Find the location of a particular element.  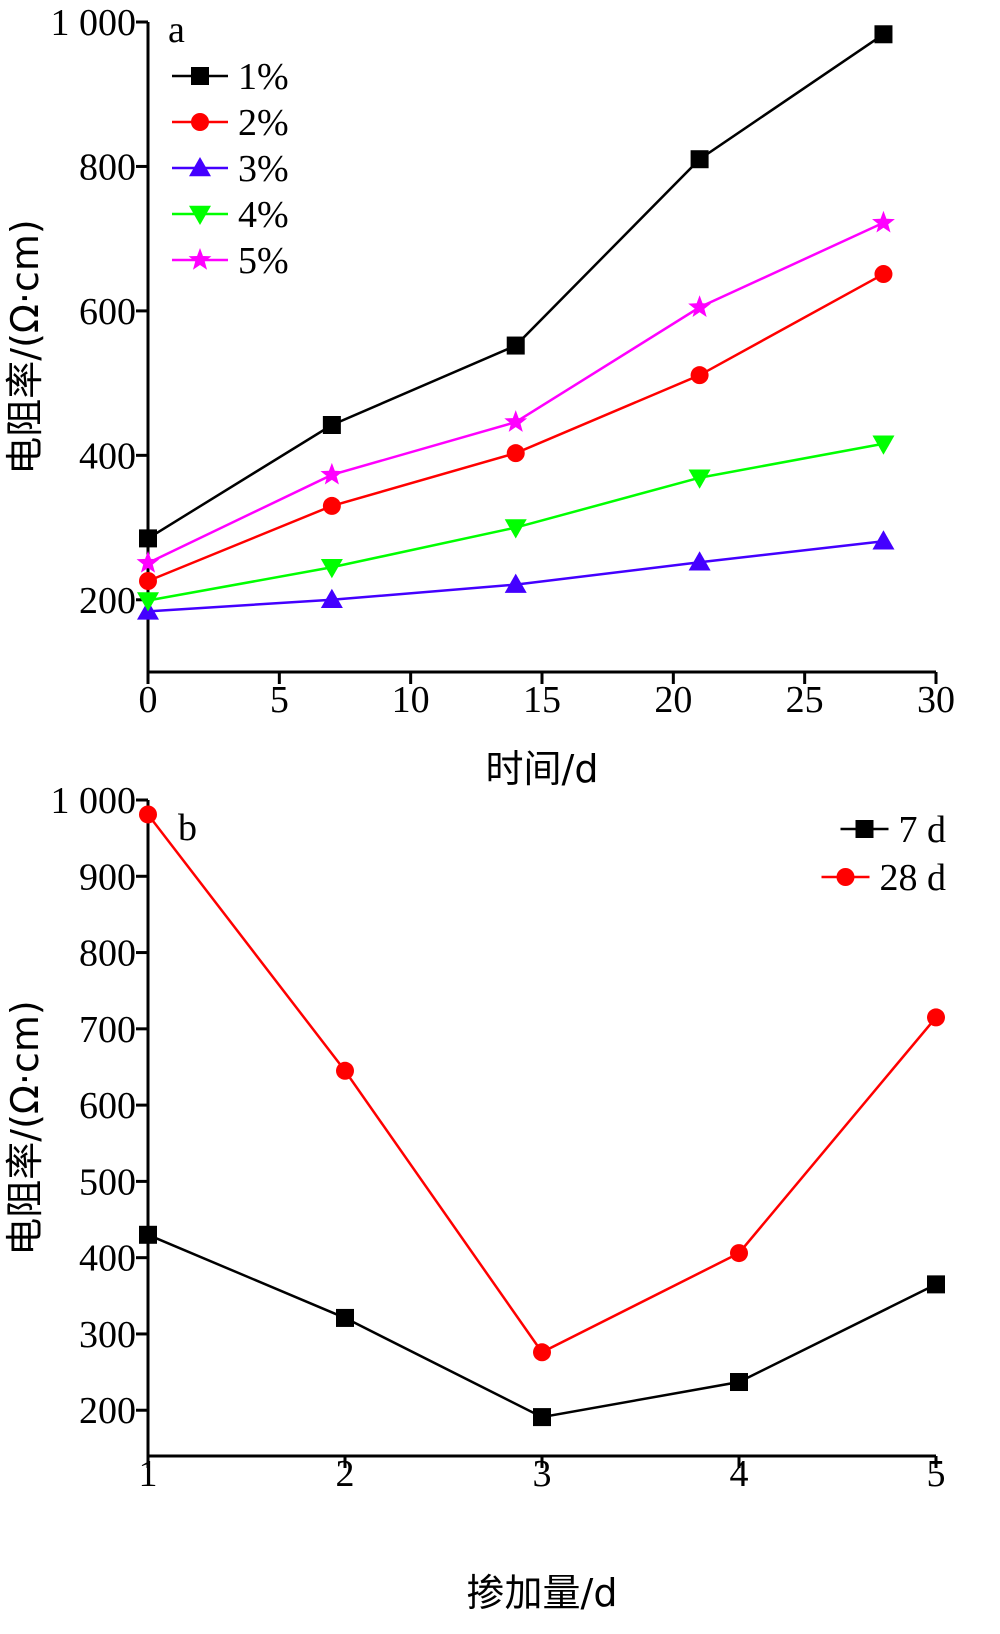

series-line is located at coordinates (542, 1326).